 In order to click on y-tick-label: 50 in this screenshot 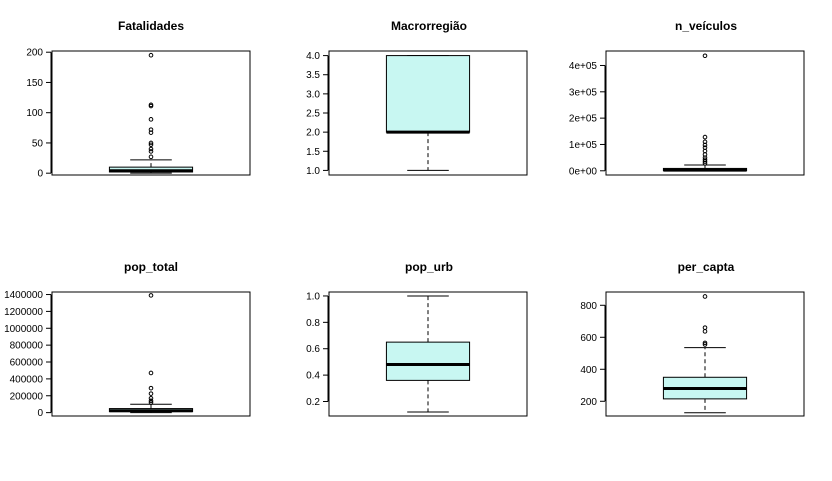, I will do `click(38, 143)`.